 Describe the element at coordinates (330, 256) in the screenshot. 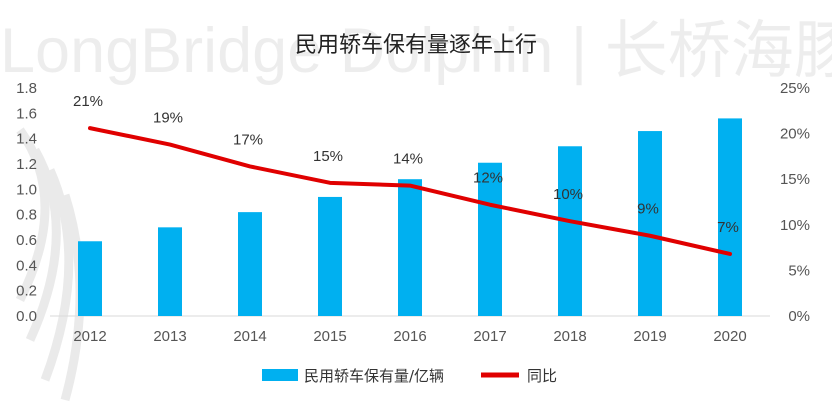

I see `bar-2015` at that location.